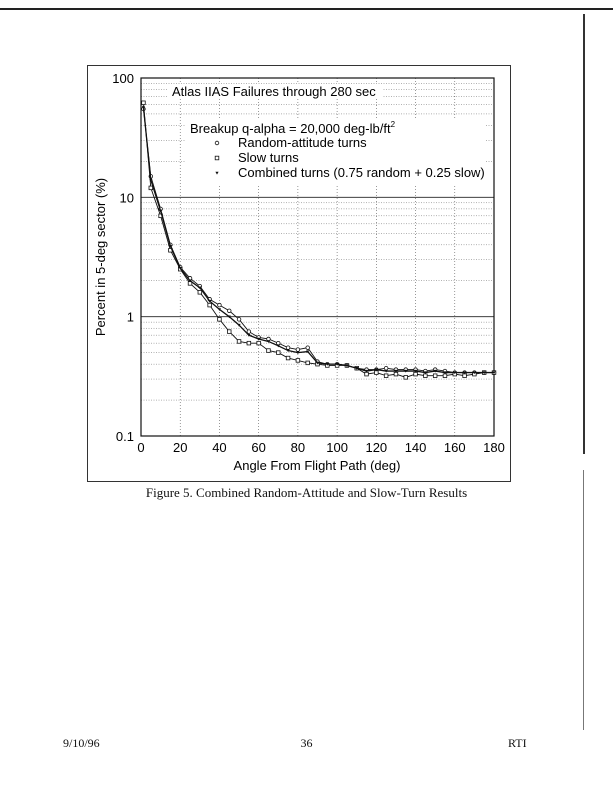  What do you see at coordinates (275, 91) in the screenshot?
I see `title-box` at bounding box center [275, 91].